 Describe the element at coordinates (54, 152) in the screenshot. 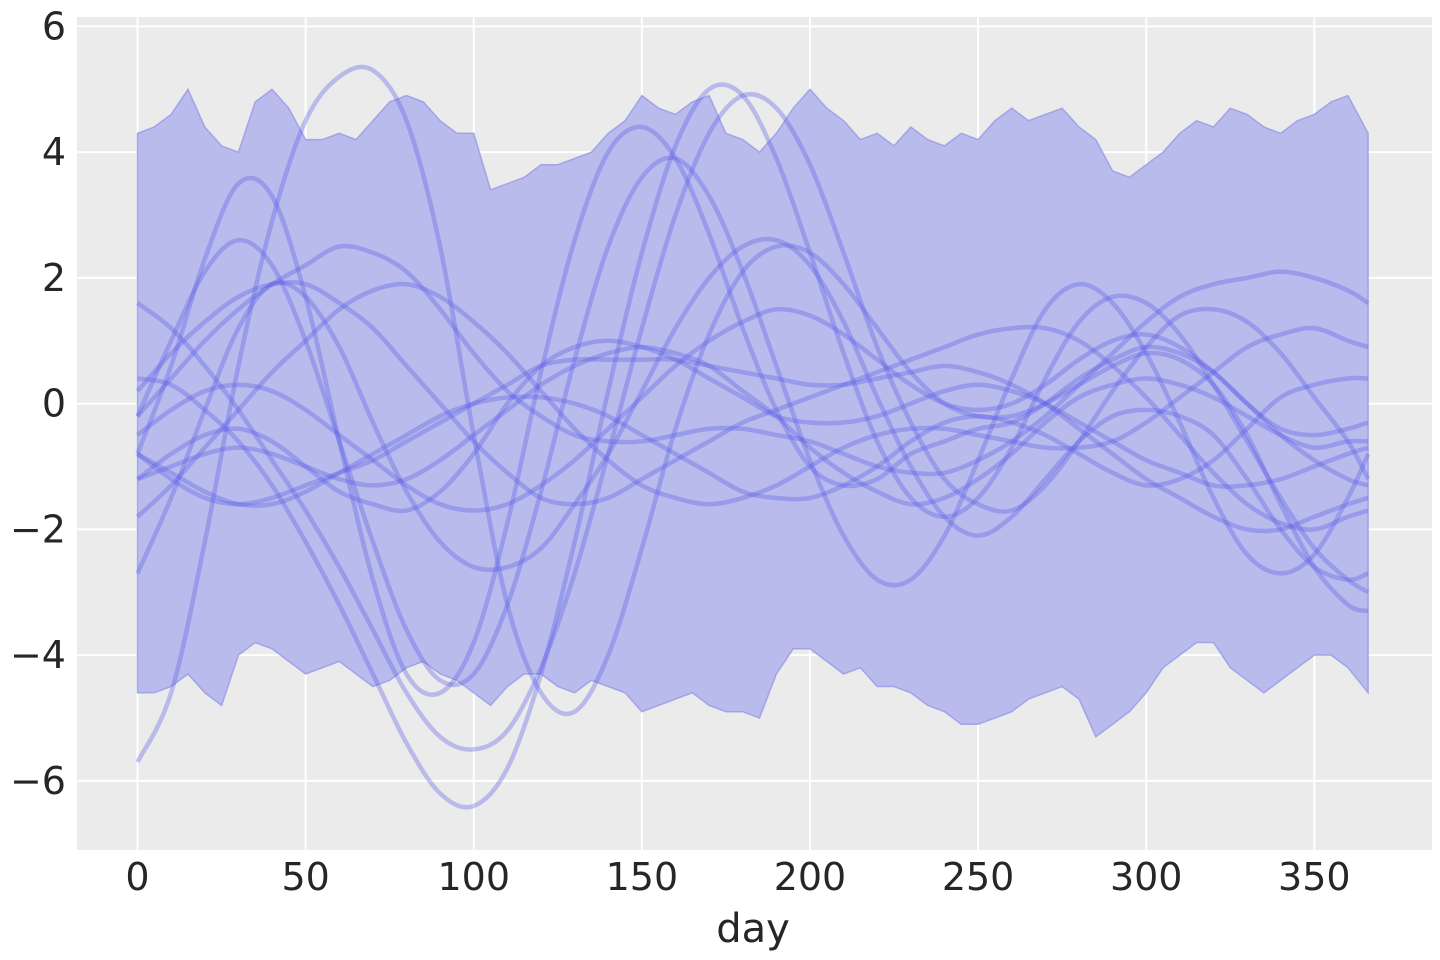

I see `y-tick-label: 4` at that location.